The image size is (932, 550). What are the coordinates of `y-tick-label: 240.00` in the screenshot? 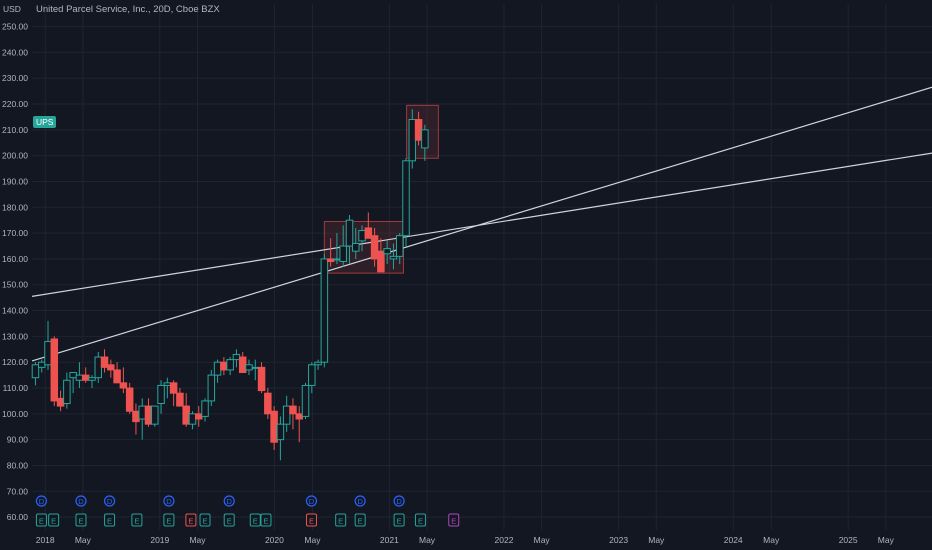 It's located at (15, 52).